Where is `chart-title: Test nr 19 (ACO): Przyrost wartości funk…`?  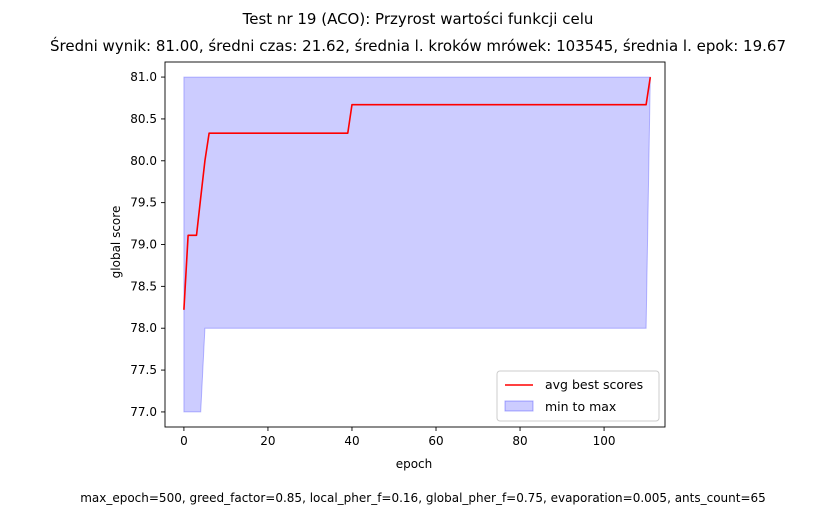 chart-title: Test nr 19 (ACO): Przyrost wartości funk… is located at coordinates (418, 19).